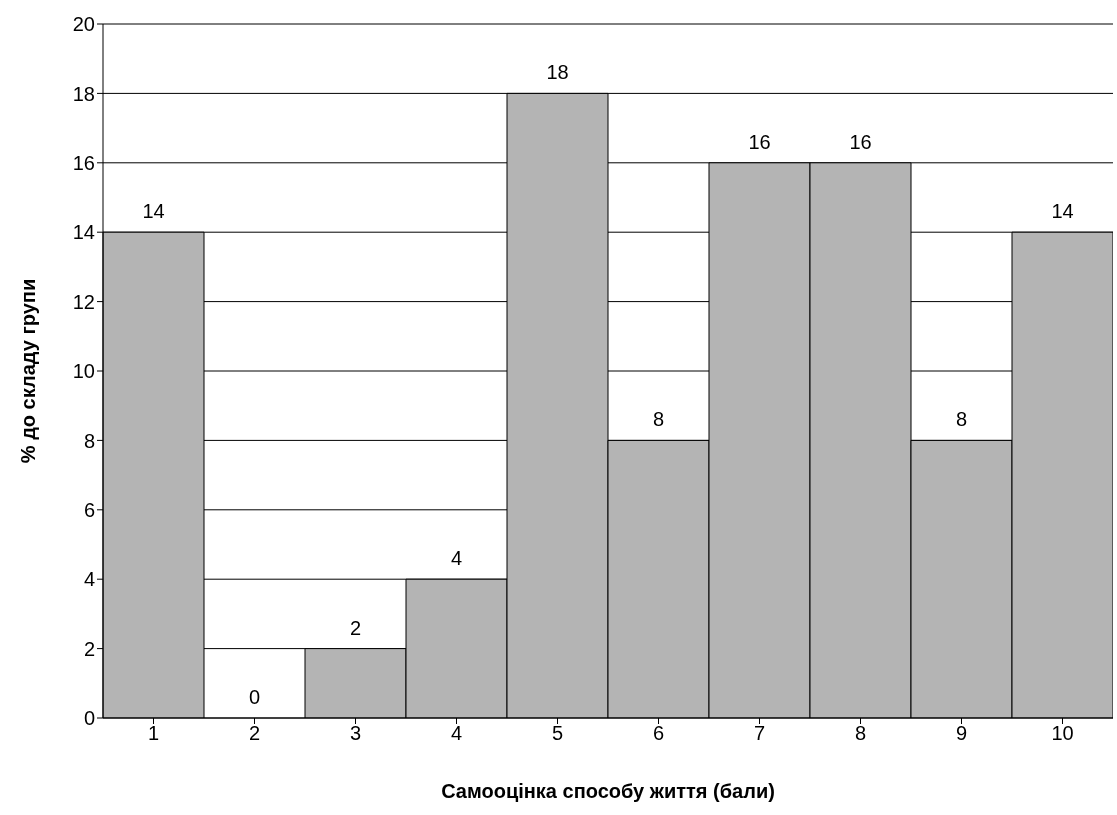  I want to click on y-axis-title: % до складу групи, so click(28, 371).